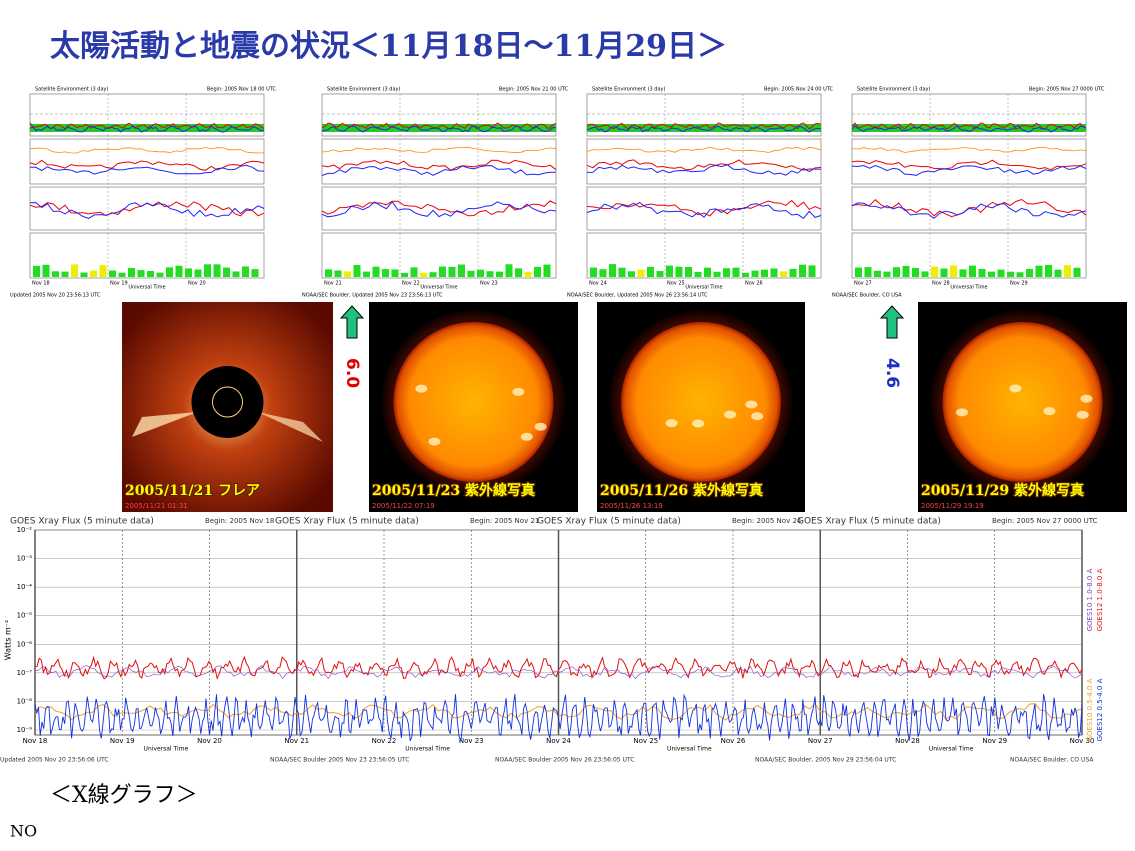  Describe the element at coordinates (165, 424) in the screenshot. I see `cme-streak` at that location.